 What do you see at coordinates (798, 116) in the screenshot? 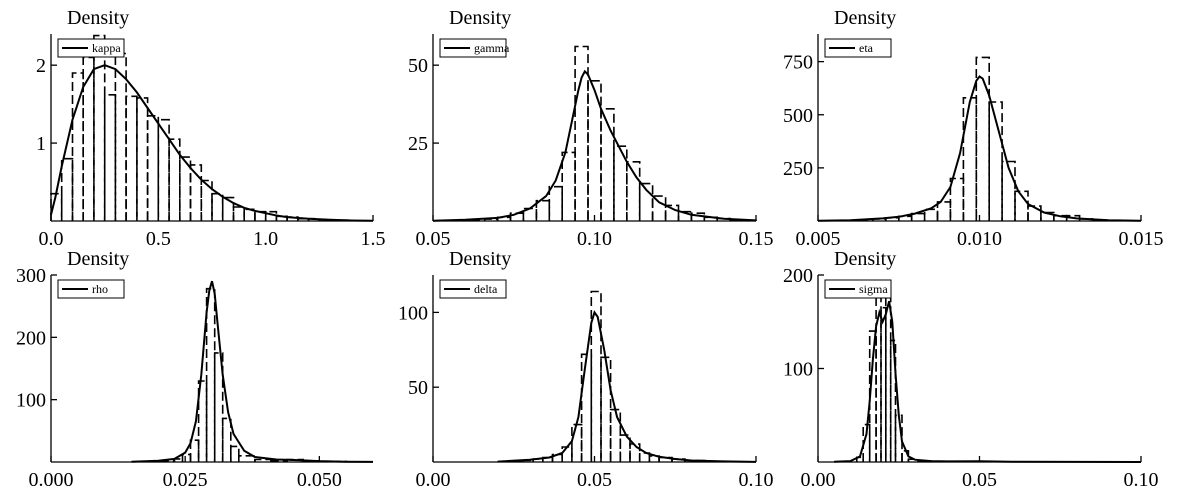
I see `y-tick-label: 500` at bounding box center [798, 116].